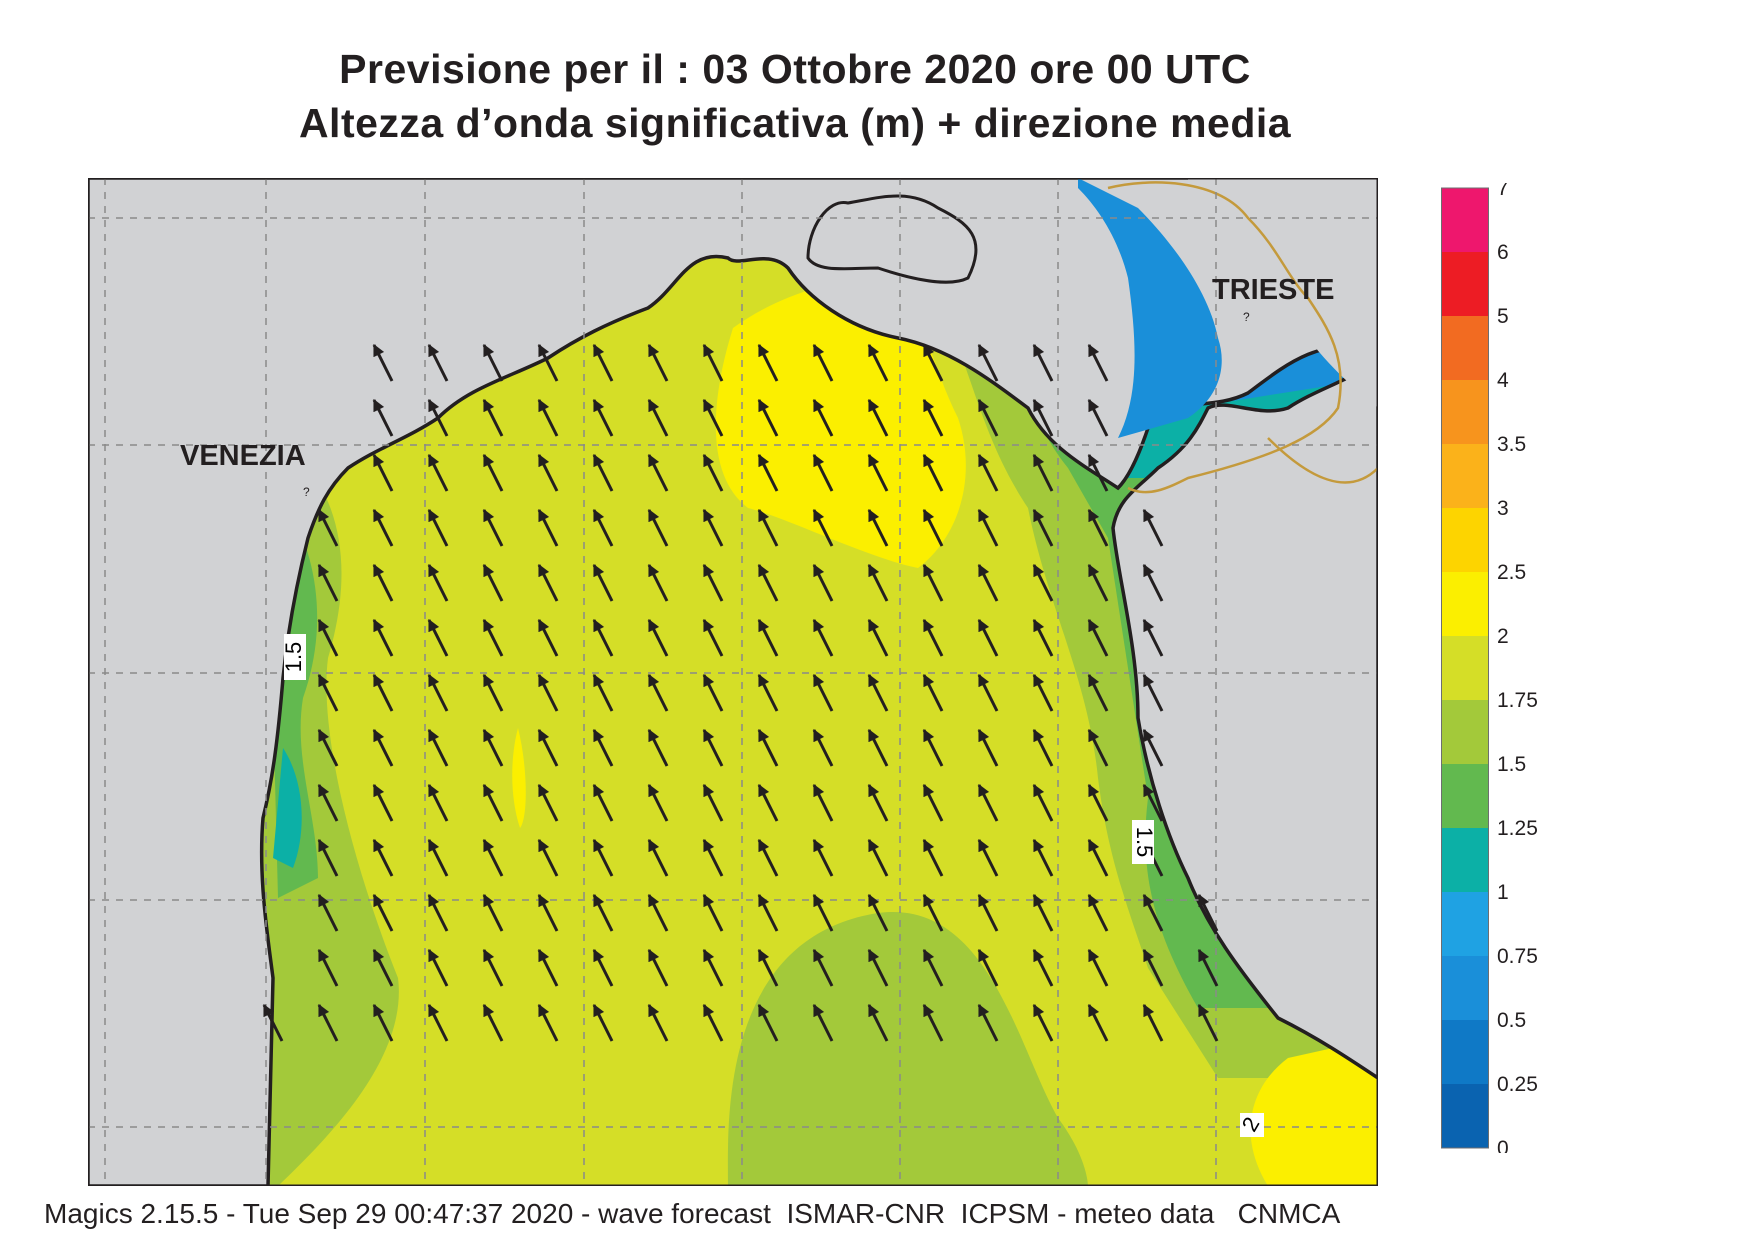 The height and width of the screenshot is (1242, 1755). Describe the element at coordinates (840, 424) in the screenshot. I see `band-2-north` at that location.